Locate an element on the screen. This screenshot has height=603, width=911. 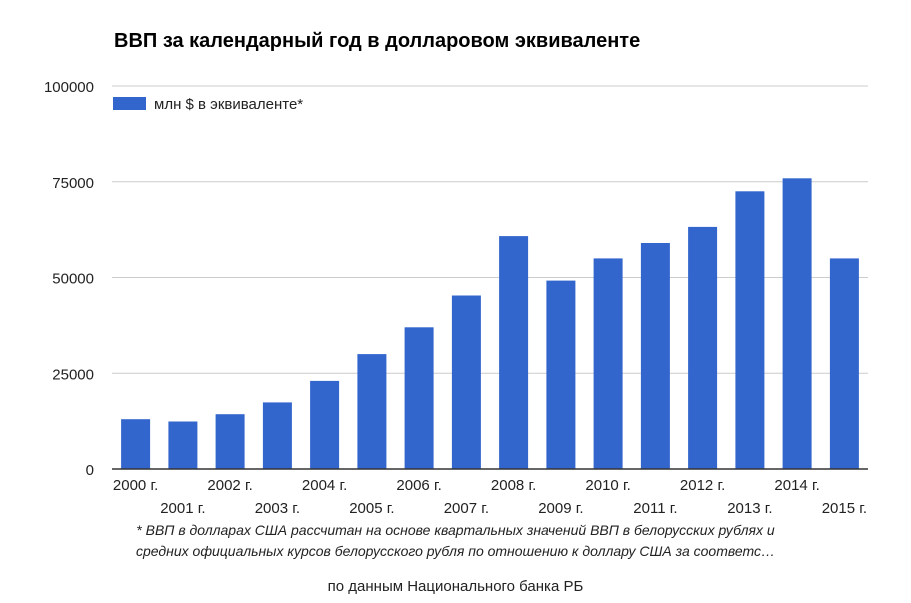
x-tick-label: 2005 г. is located at coordinates (371, 508).